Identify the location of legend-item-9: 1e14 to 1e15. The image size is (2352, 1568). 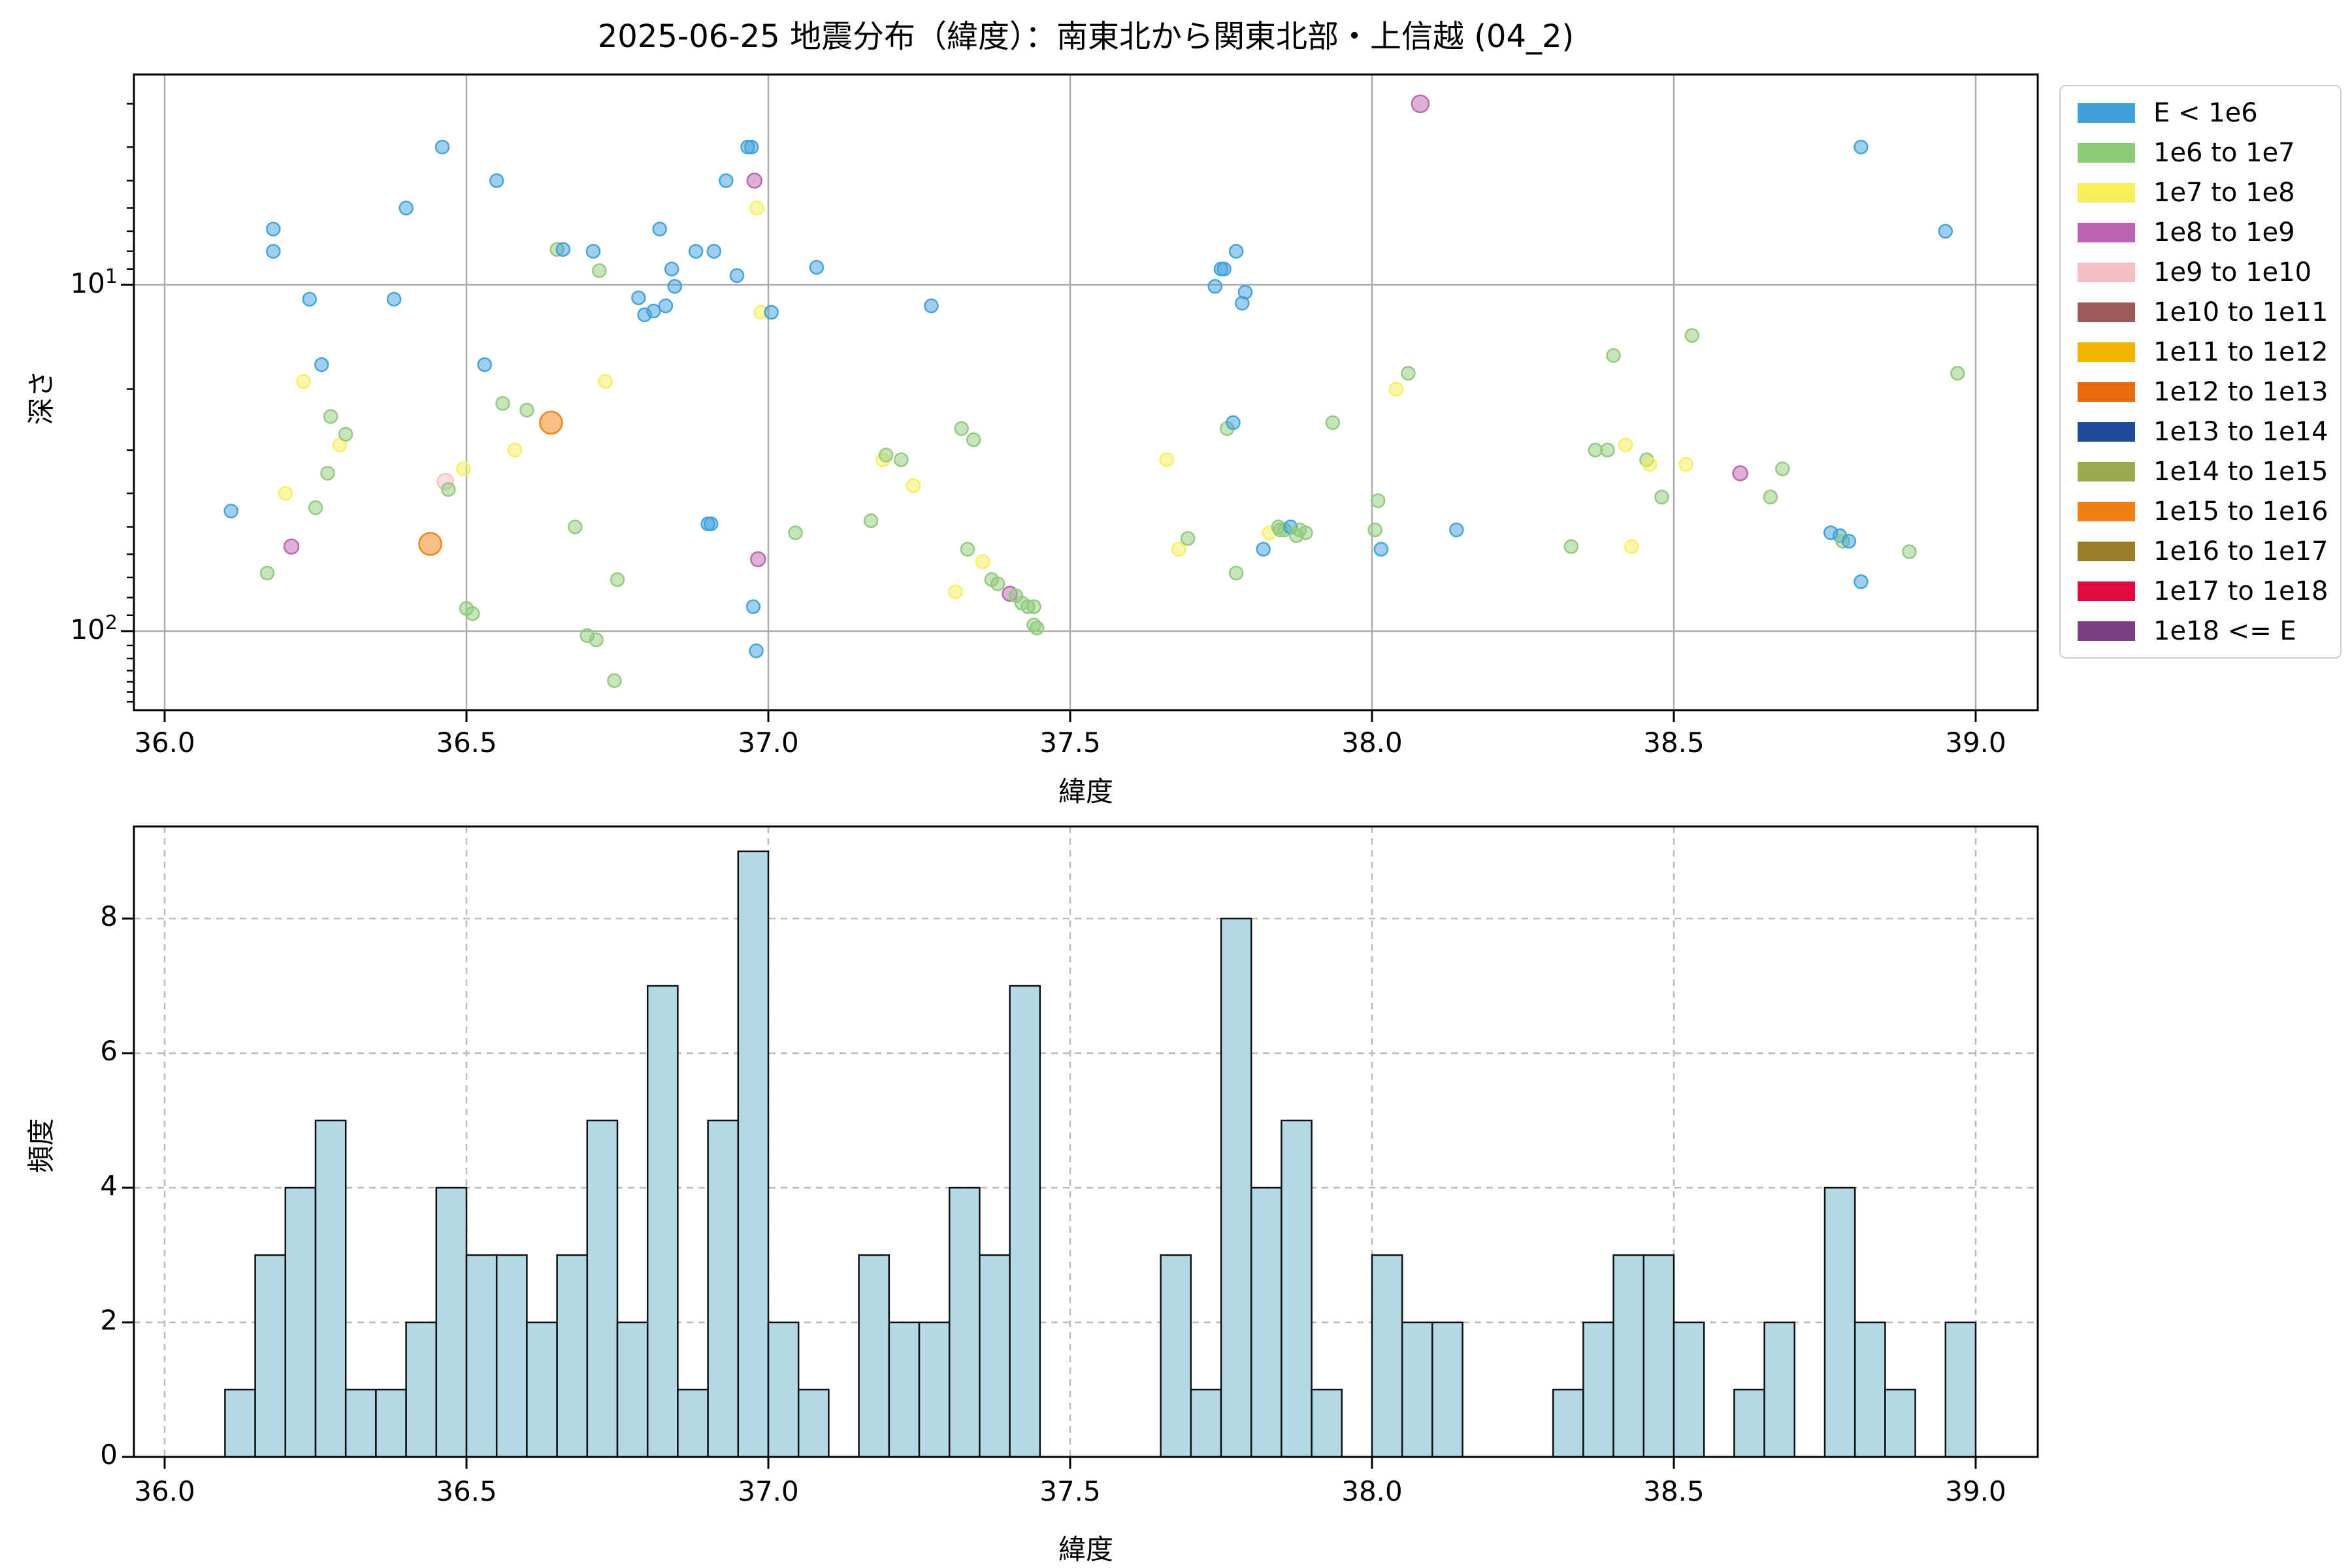
(2200, 472).